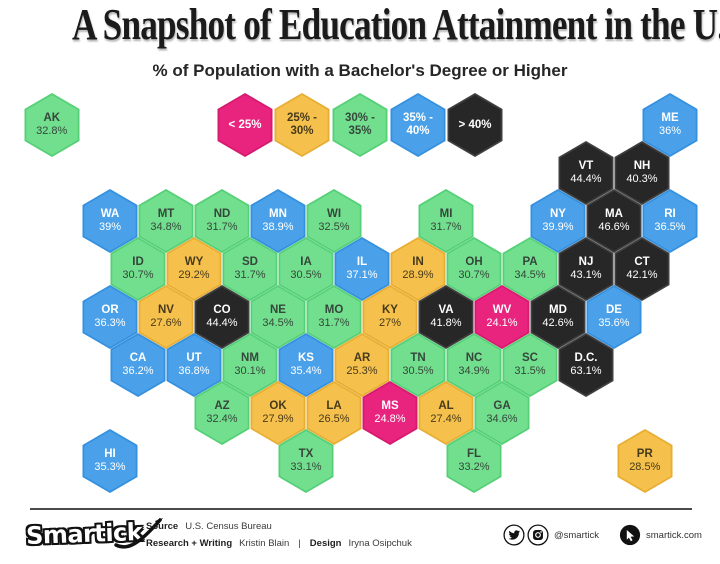 This screenshot has width=720, height=564. I want to click on legend-hex-lt25-line1: < 25%, so click(245, 124).